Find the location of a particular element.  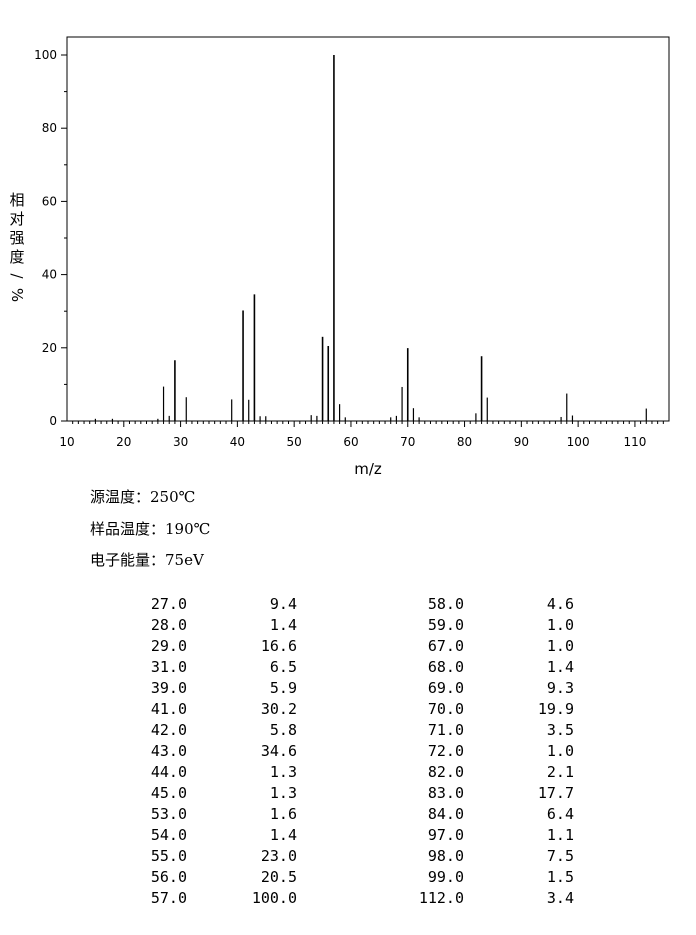

mz-cell: 53.0 is located at coordinates (168, 814).